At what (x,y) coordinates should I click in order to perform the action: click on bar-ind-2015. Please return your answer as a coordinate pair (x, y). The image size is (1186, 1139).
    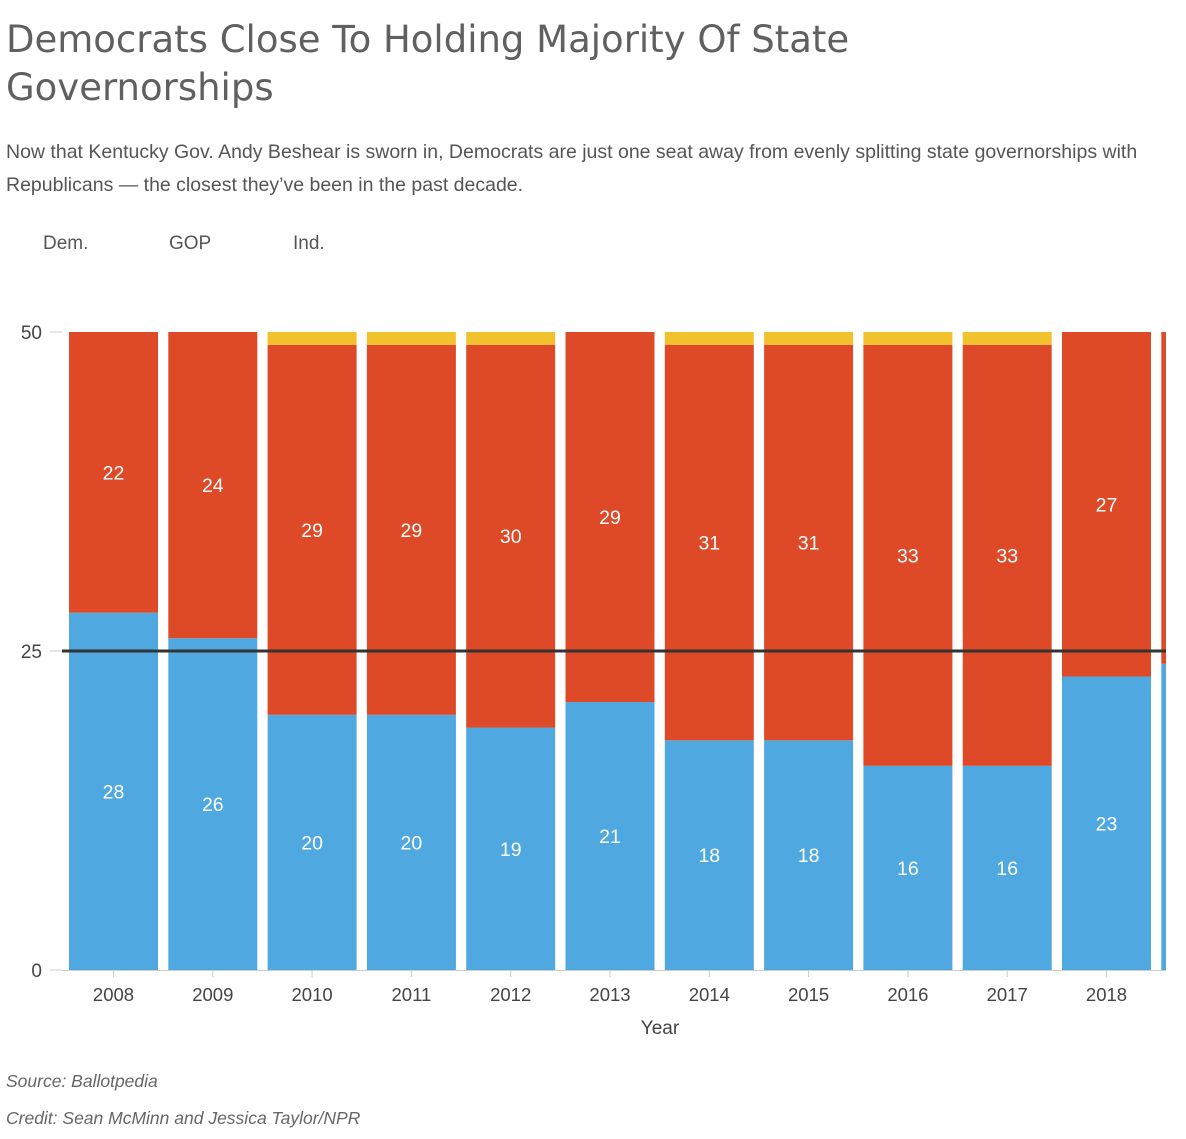
    Looking at the image, I should click on (809, 338).